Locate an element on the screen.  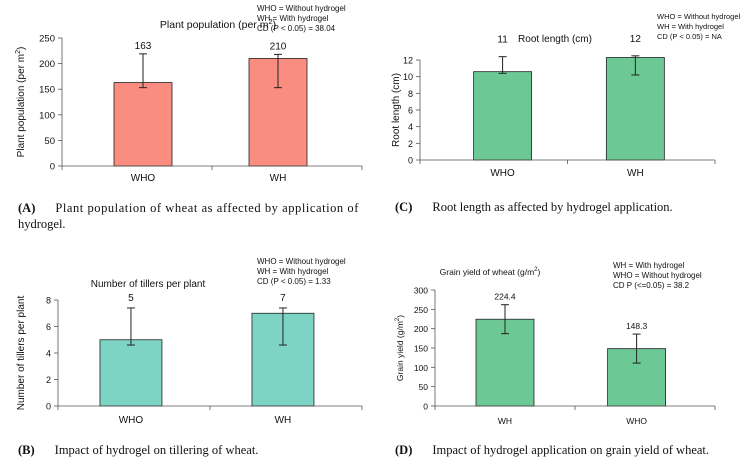
chart-c-value-label-0: 11 is located at coordinates (502, 40).